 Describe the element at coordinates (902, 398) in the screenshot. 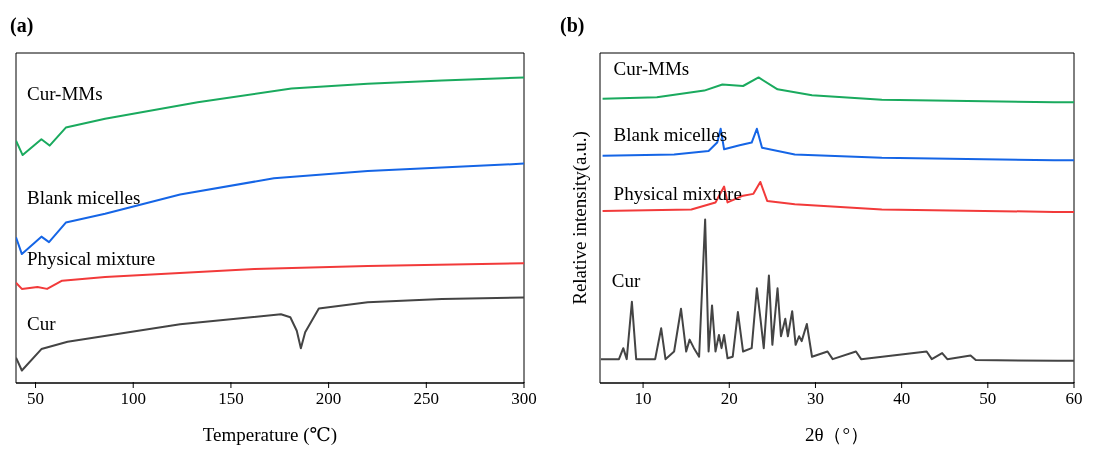

I see `x-tick-label: 40` at that location.